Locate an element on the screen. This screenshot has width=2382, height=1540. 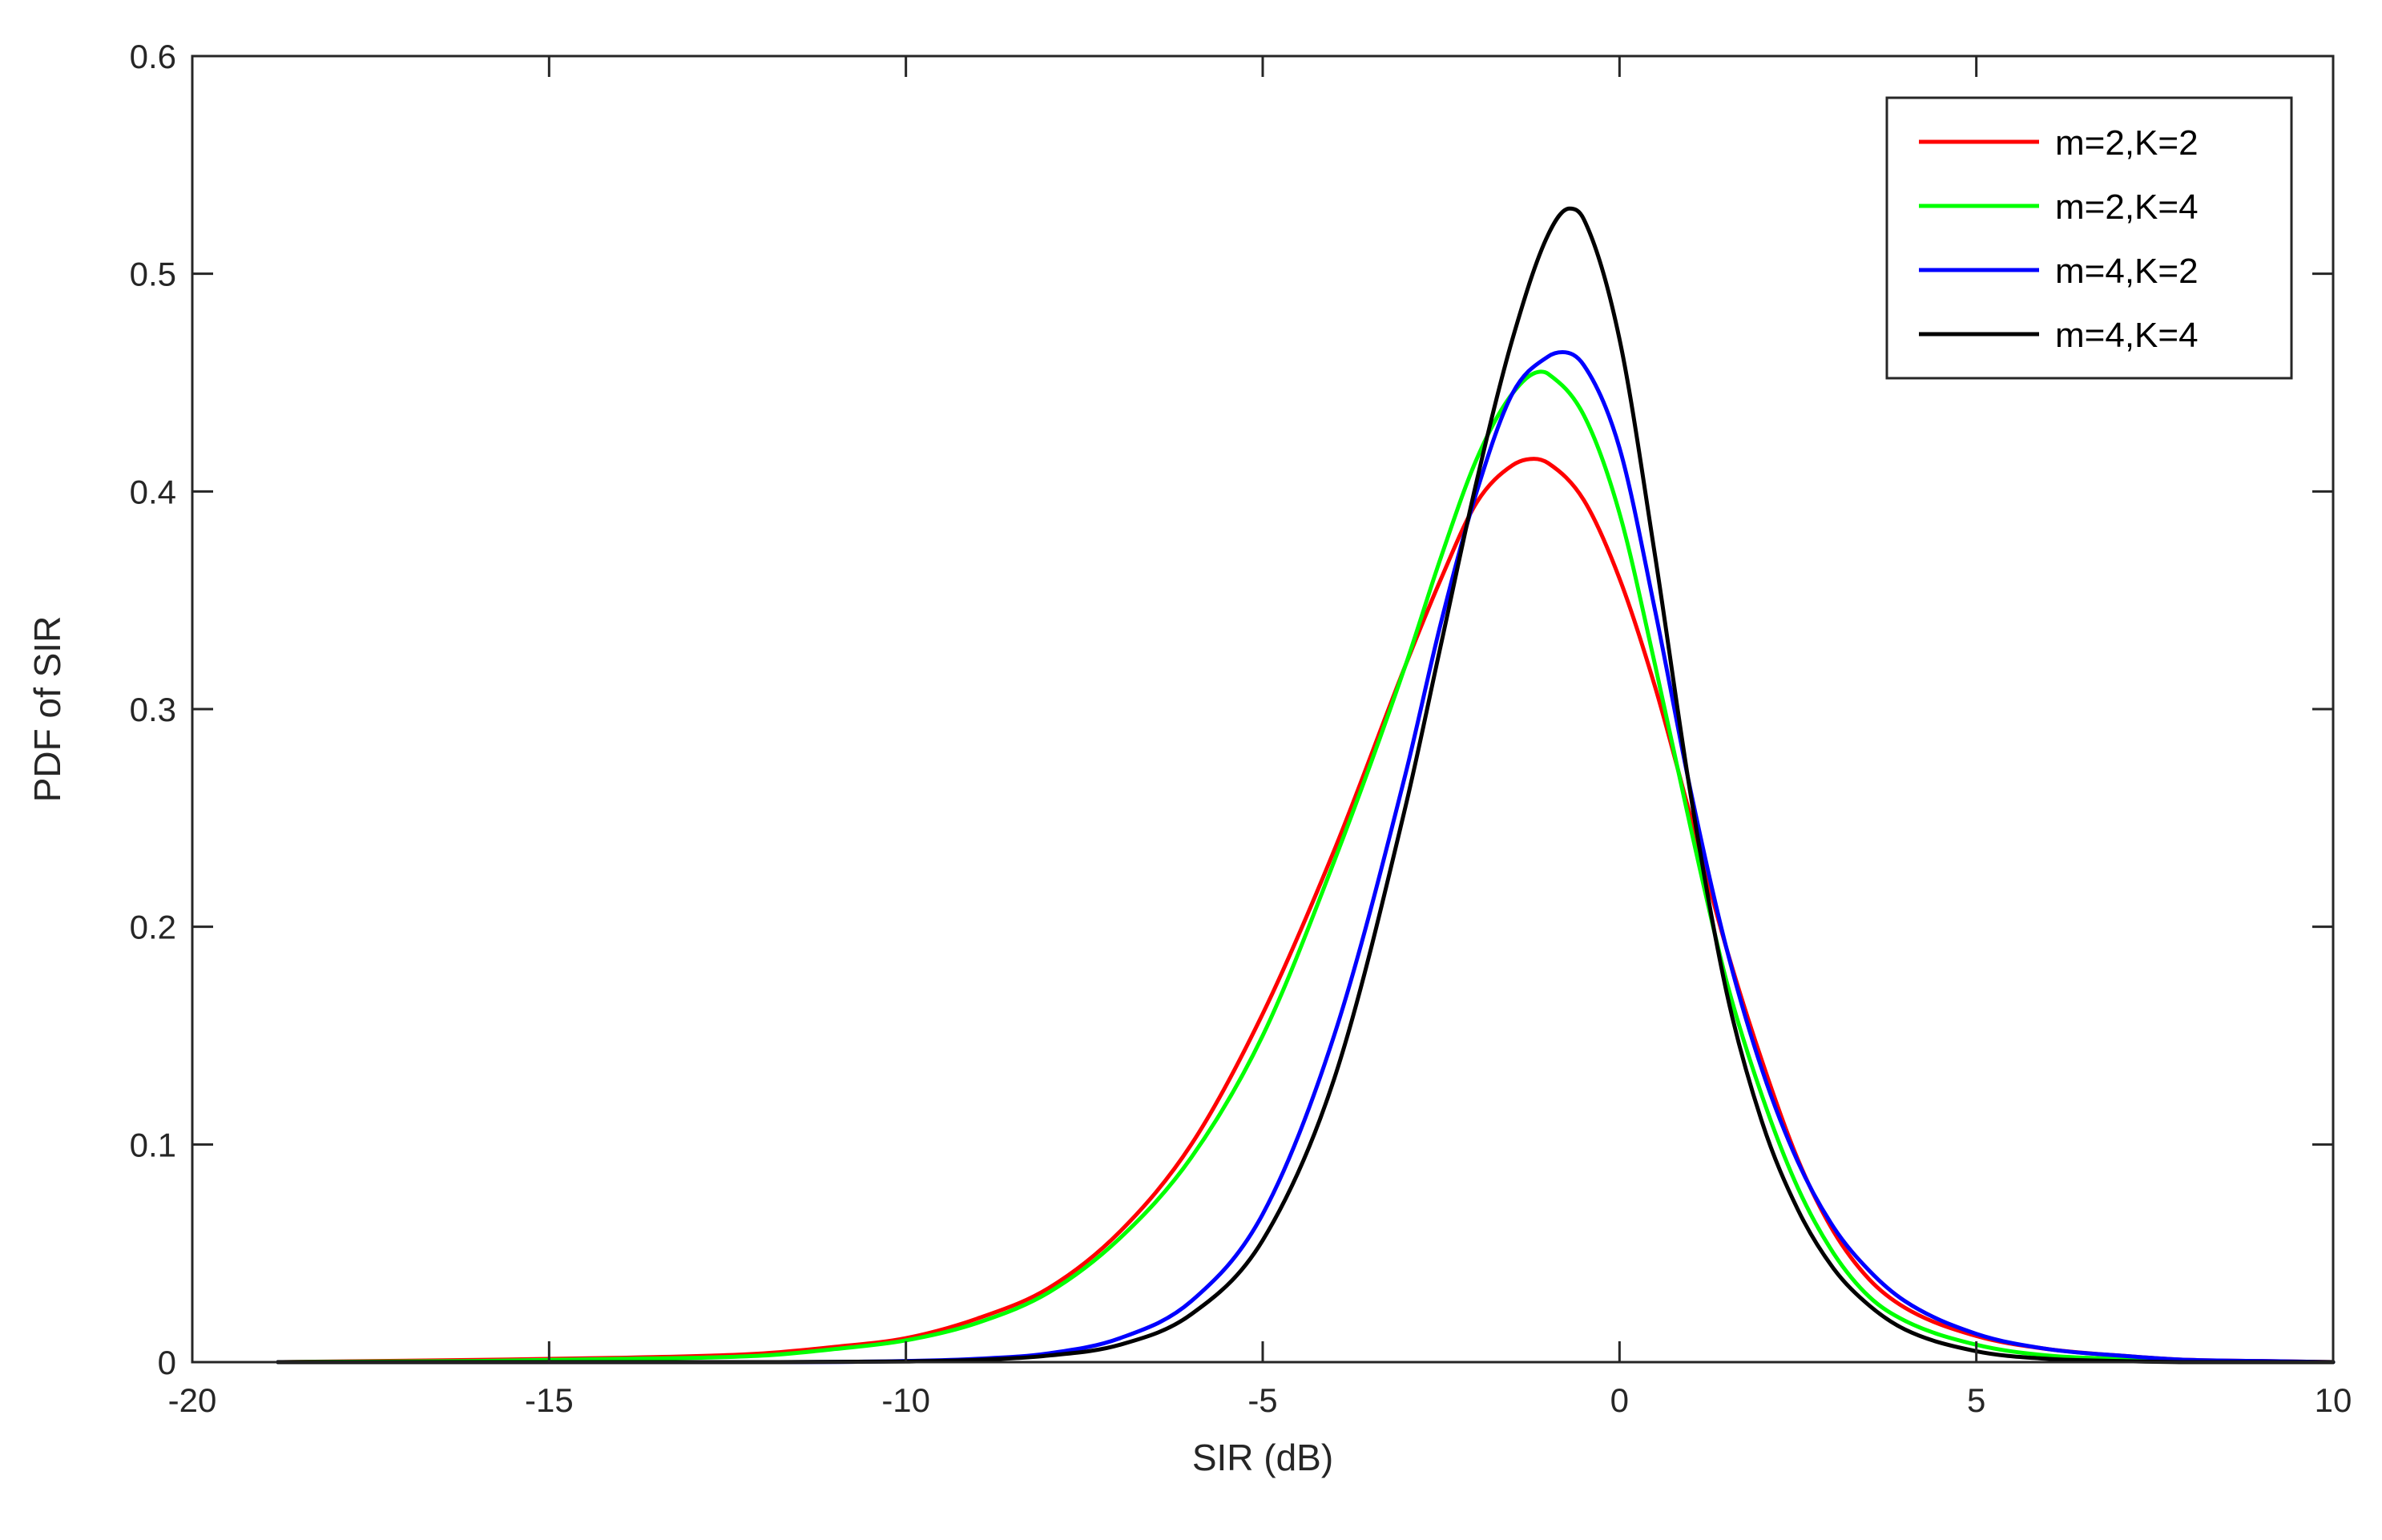
x-tick-label: 10 is located at coordinates (2334, 1400).